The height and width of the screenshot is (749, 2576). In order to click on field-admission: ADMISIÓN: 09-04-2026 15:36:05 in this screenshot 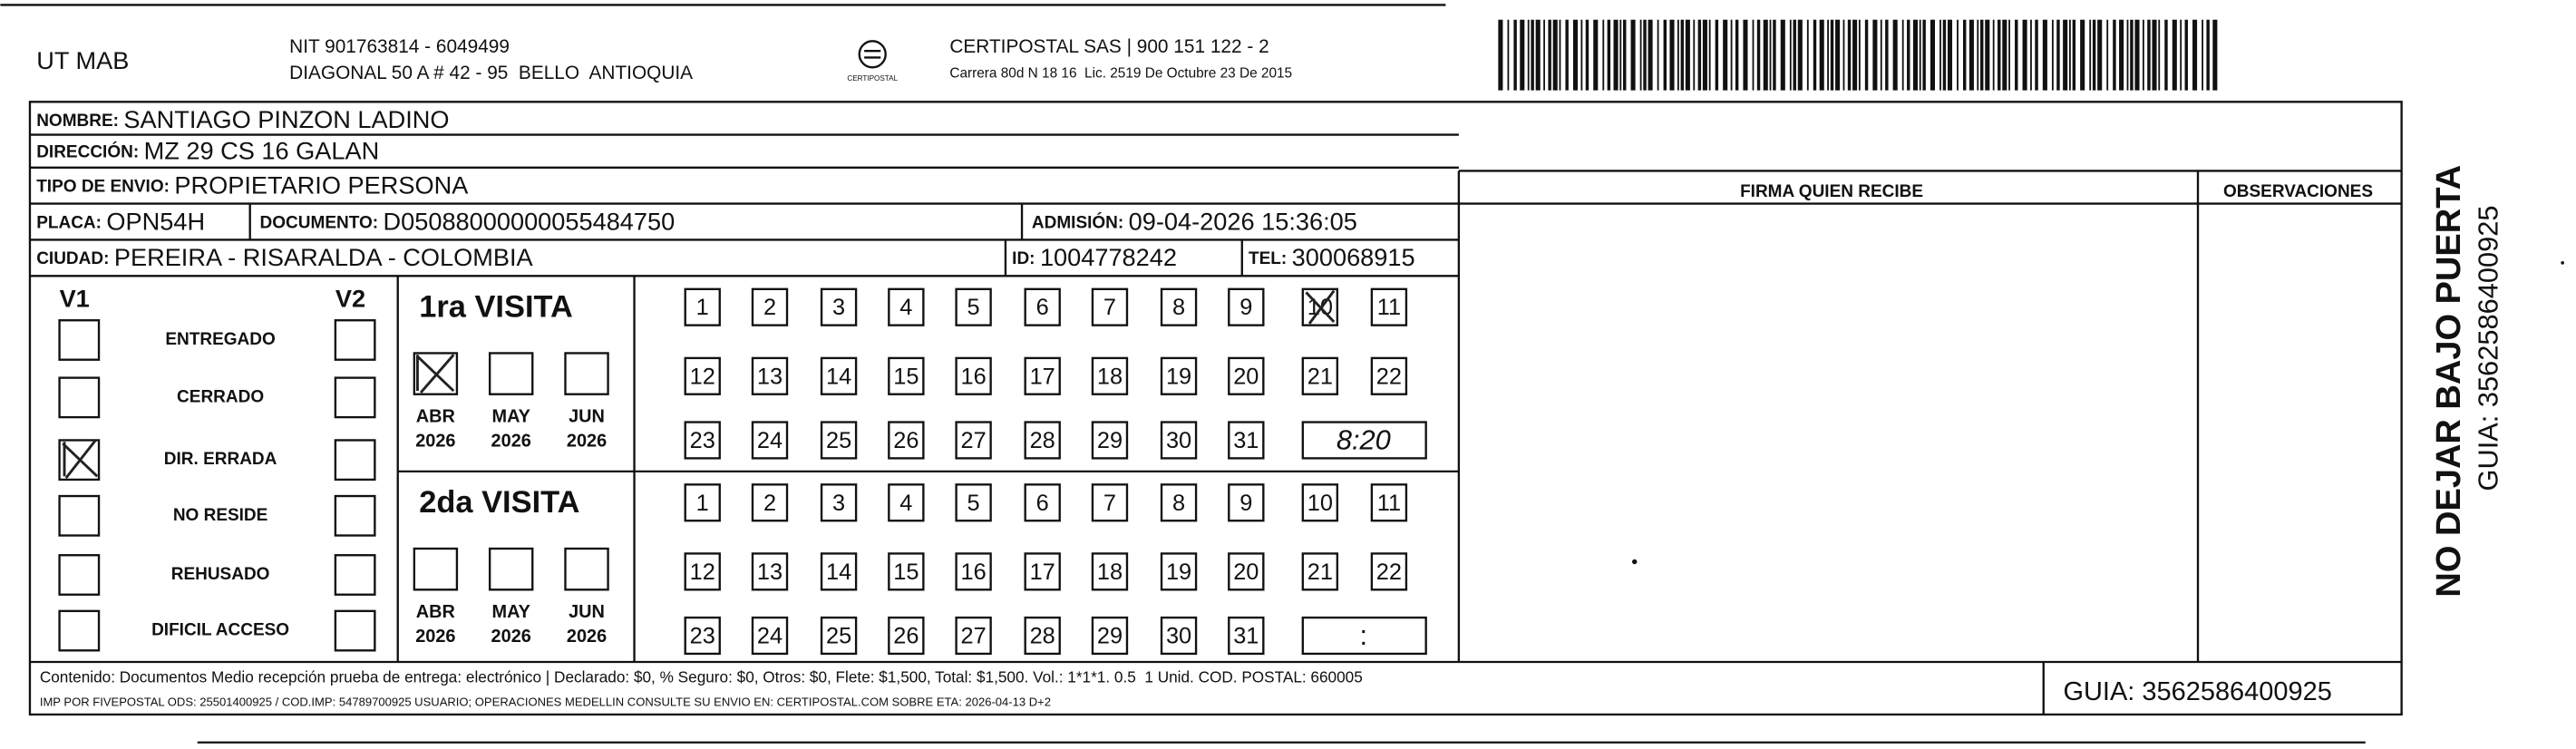, I will do `click(1194, 222)`.